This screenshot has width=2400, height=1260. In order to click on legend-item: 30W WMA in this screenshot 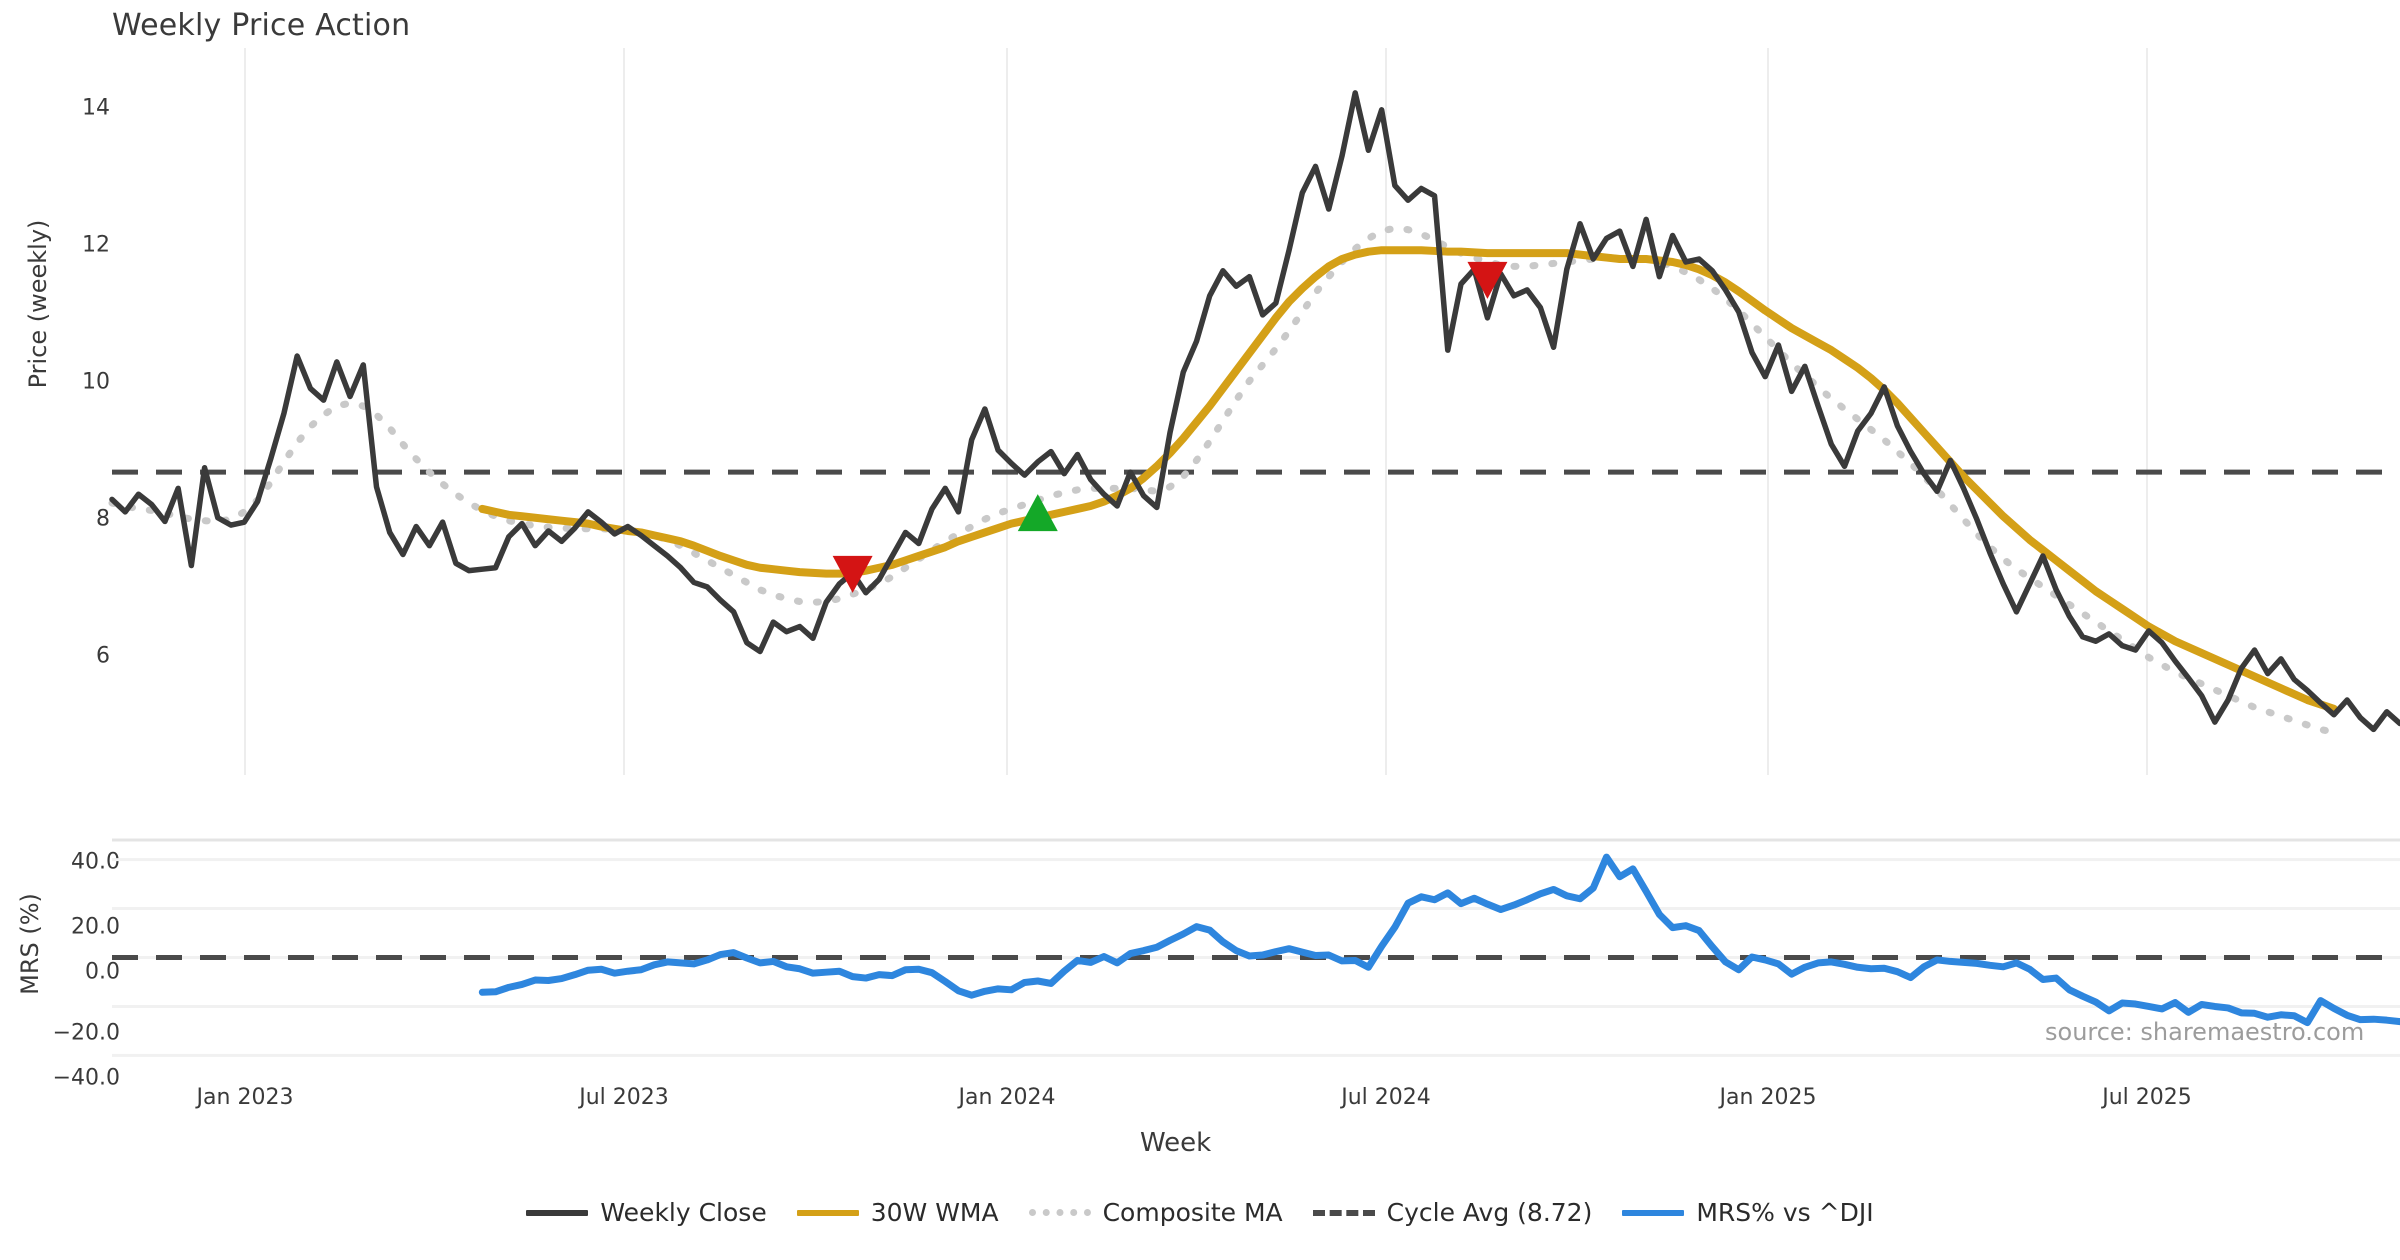, I will do `click(897, 1212)`.